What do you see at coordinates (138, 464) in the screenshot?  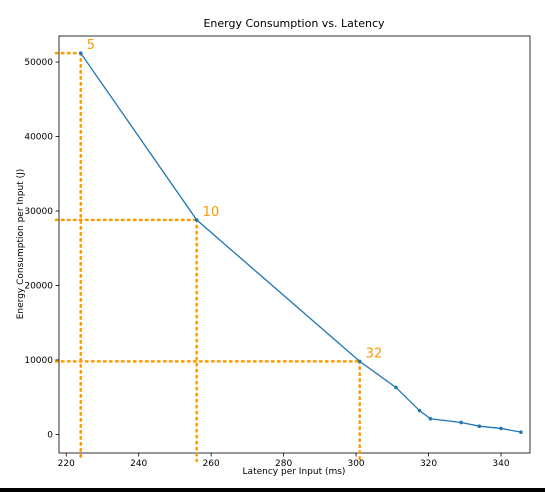 I see `x-tick-label: 240` at bounding box center [138, 464].